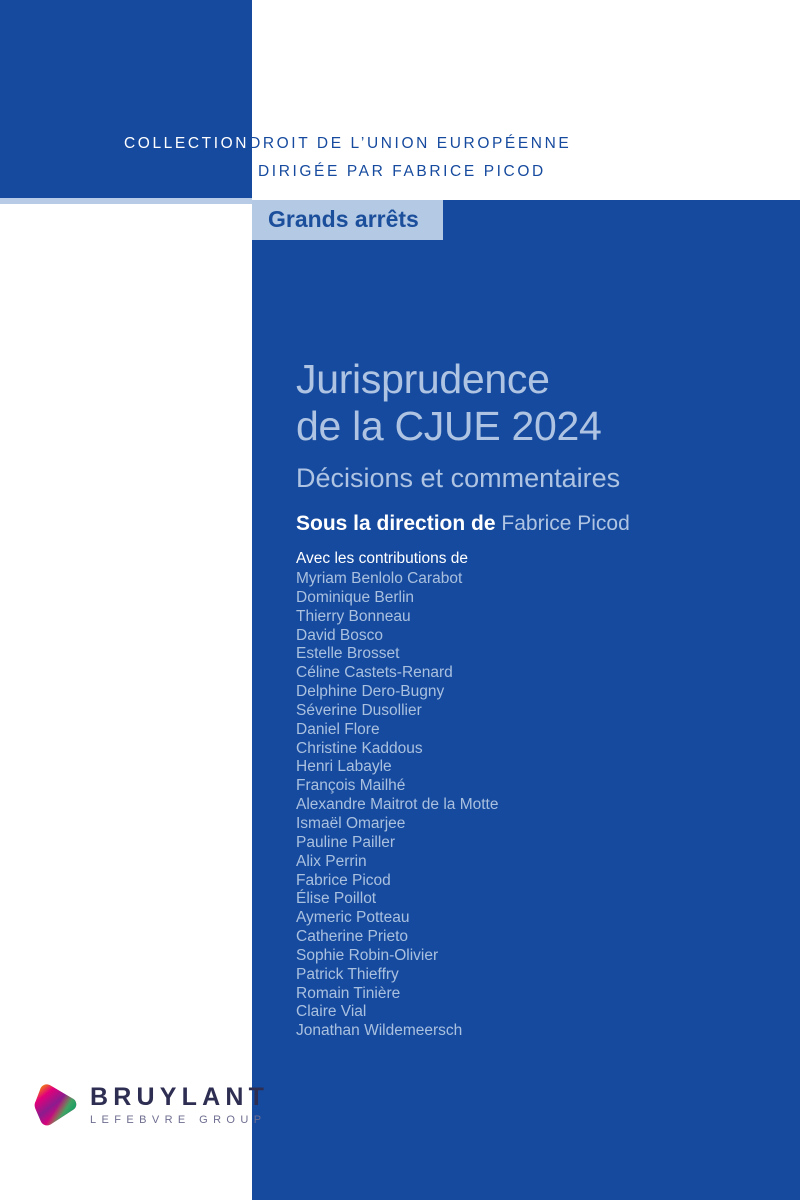 The width and height of the screenshot is (800, 1200). I want to click on series-band: Grands arrêts, so click(347, 220).